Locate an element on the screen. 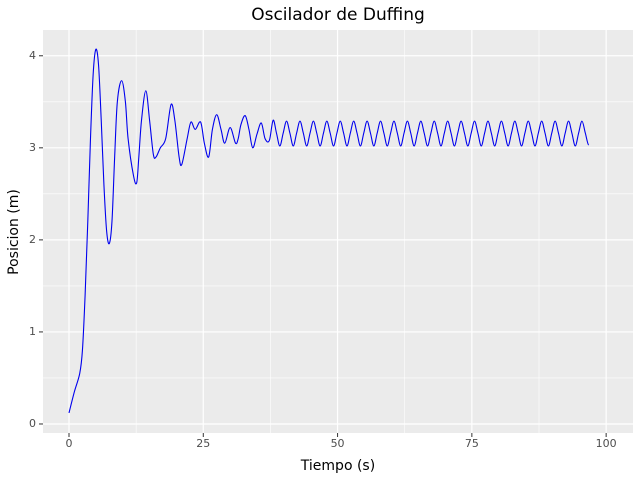 This screenshot has height=480, width=640. x-tick-label: 25 is located at coordinates (203, 443).